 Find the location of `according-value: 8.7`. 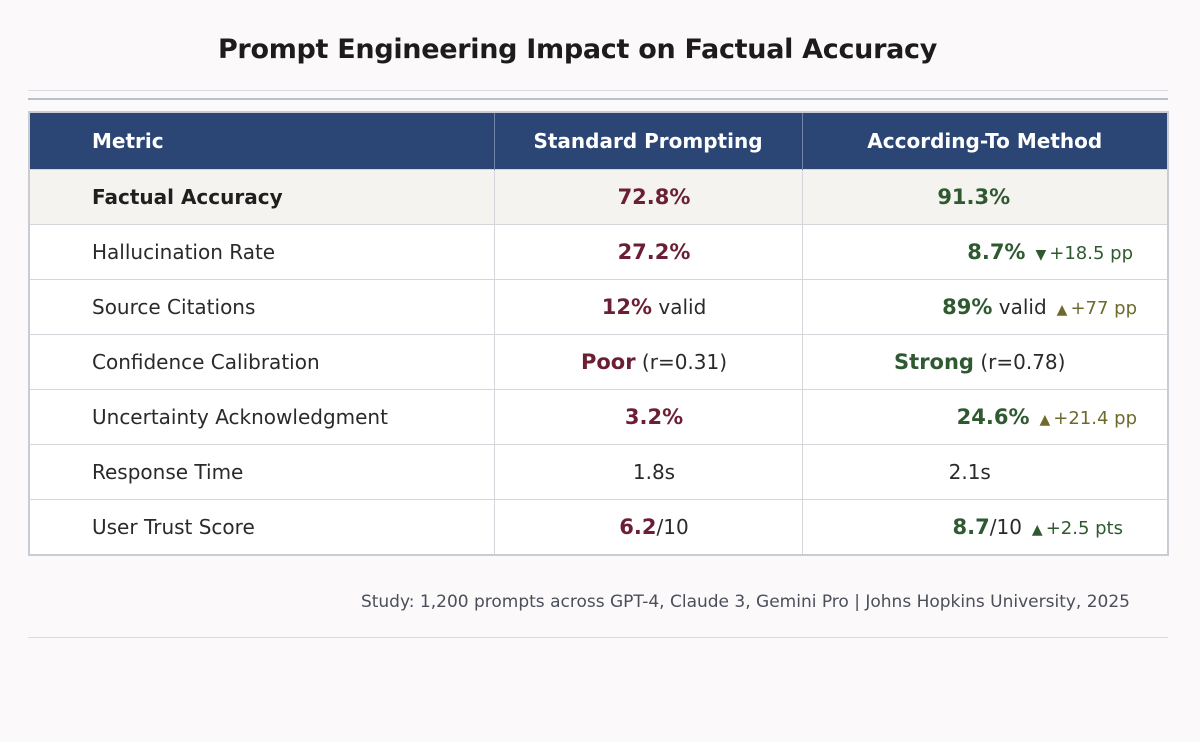

according-value: 8.7 is located at coordinates (971, 527).